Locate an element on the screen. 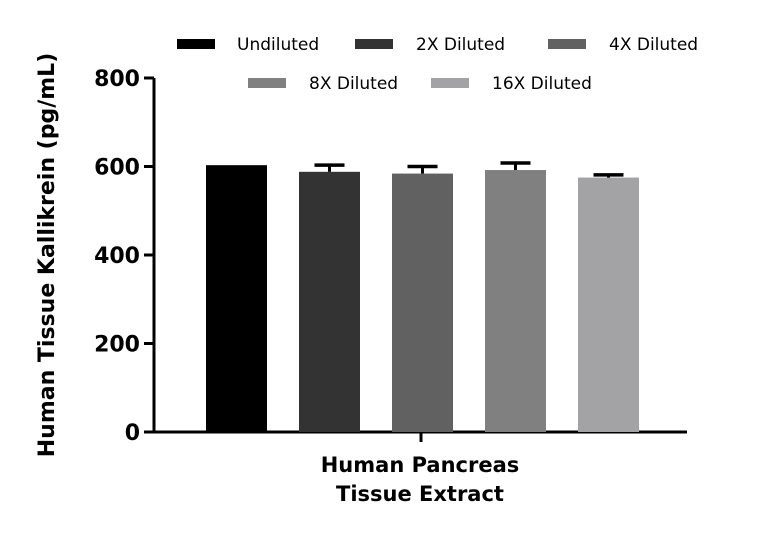 This screenshot has height=533, width=768. legend-label: 4X Diluted is located at coordinates (653, 45).